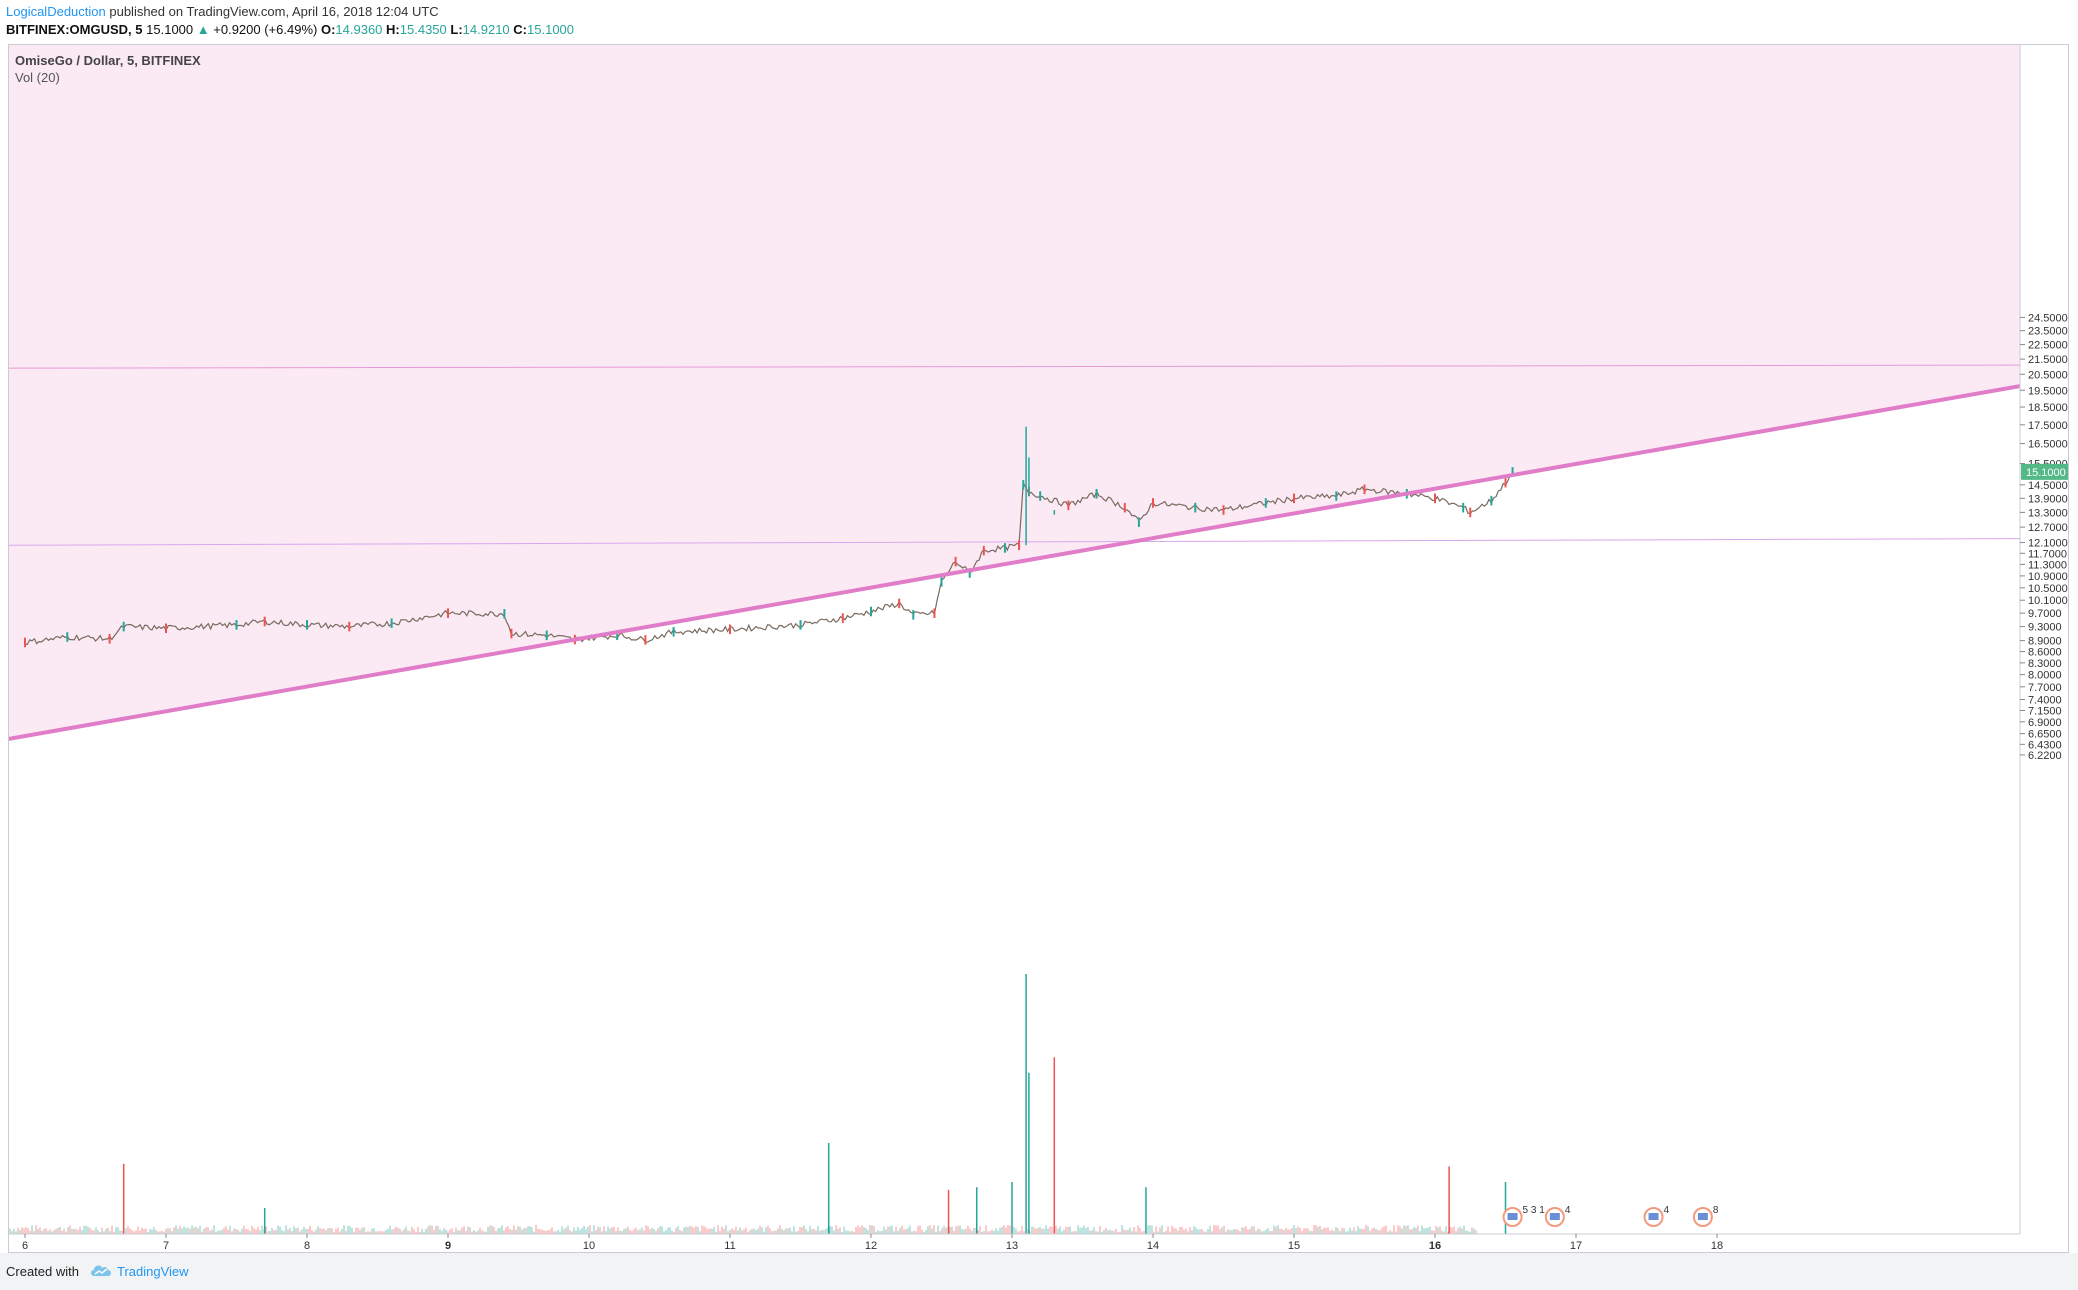 This screenshot has height=1290, width=2078. Describe the element at coordinates (2045, 711) in the screenshot. I see `price-tick-label: 7.1500` at that location.